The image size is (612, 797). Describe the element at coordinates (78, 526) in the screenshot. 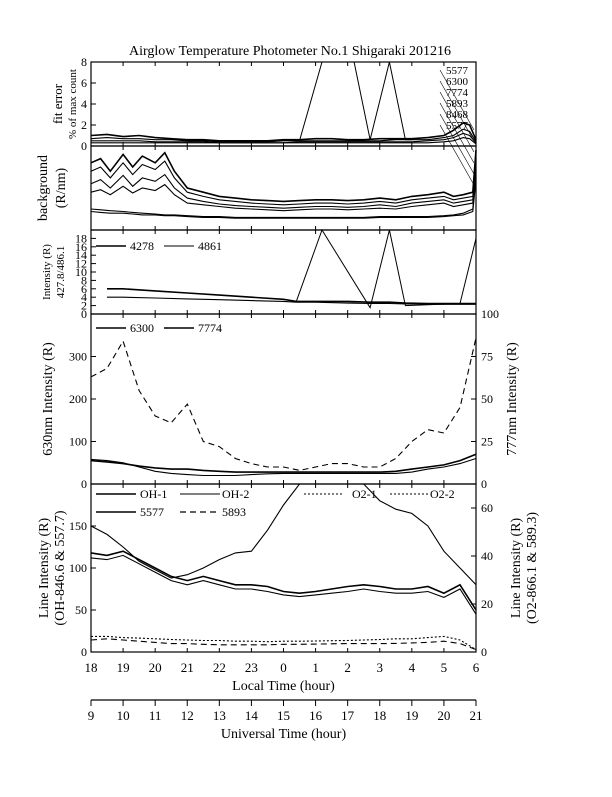

I see `y-tick-label: 150` at that location.